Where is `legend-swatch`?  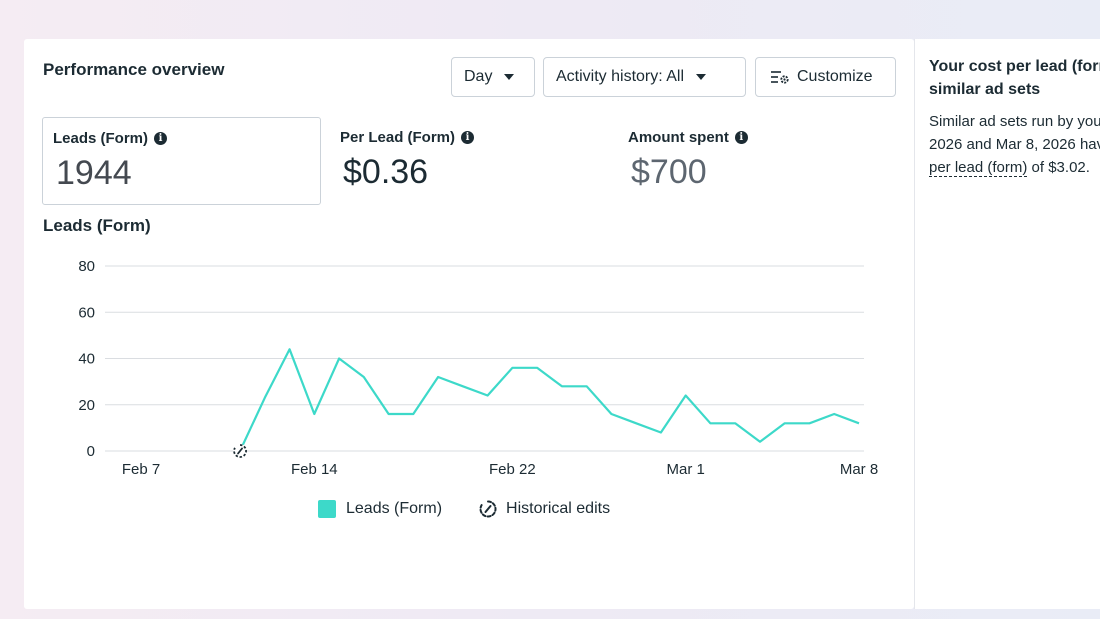 legend-swatch is located at coordinates (327, 509).